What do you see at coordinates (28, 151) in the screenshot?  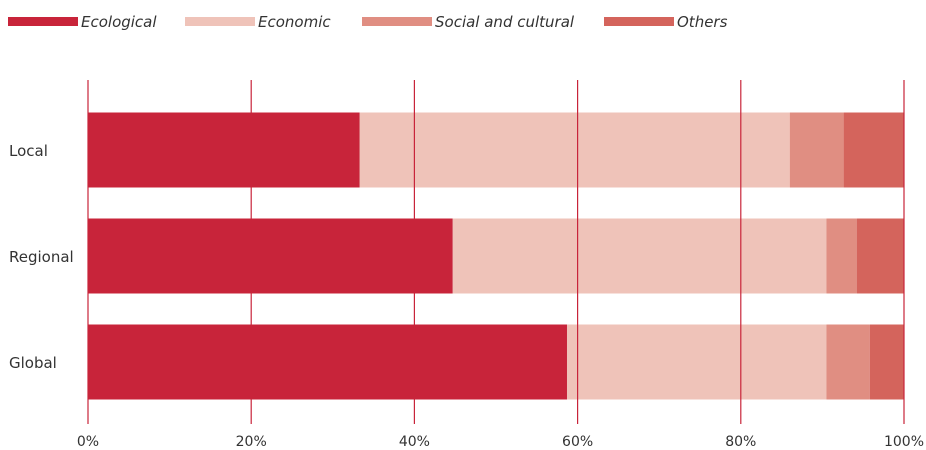 I see `category-label-local: Local` at bounding box center [28, 151].